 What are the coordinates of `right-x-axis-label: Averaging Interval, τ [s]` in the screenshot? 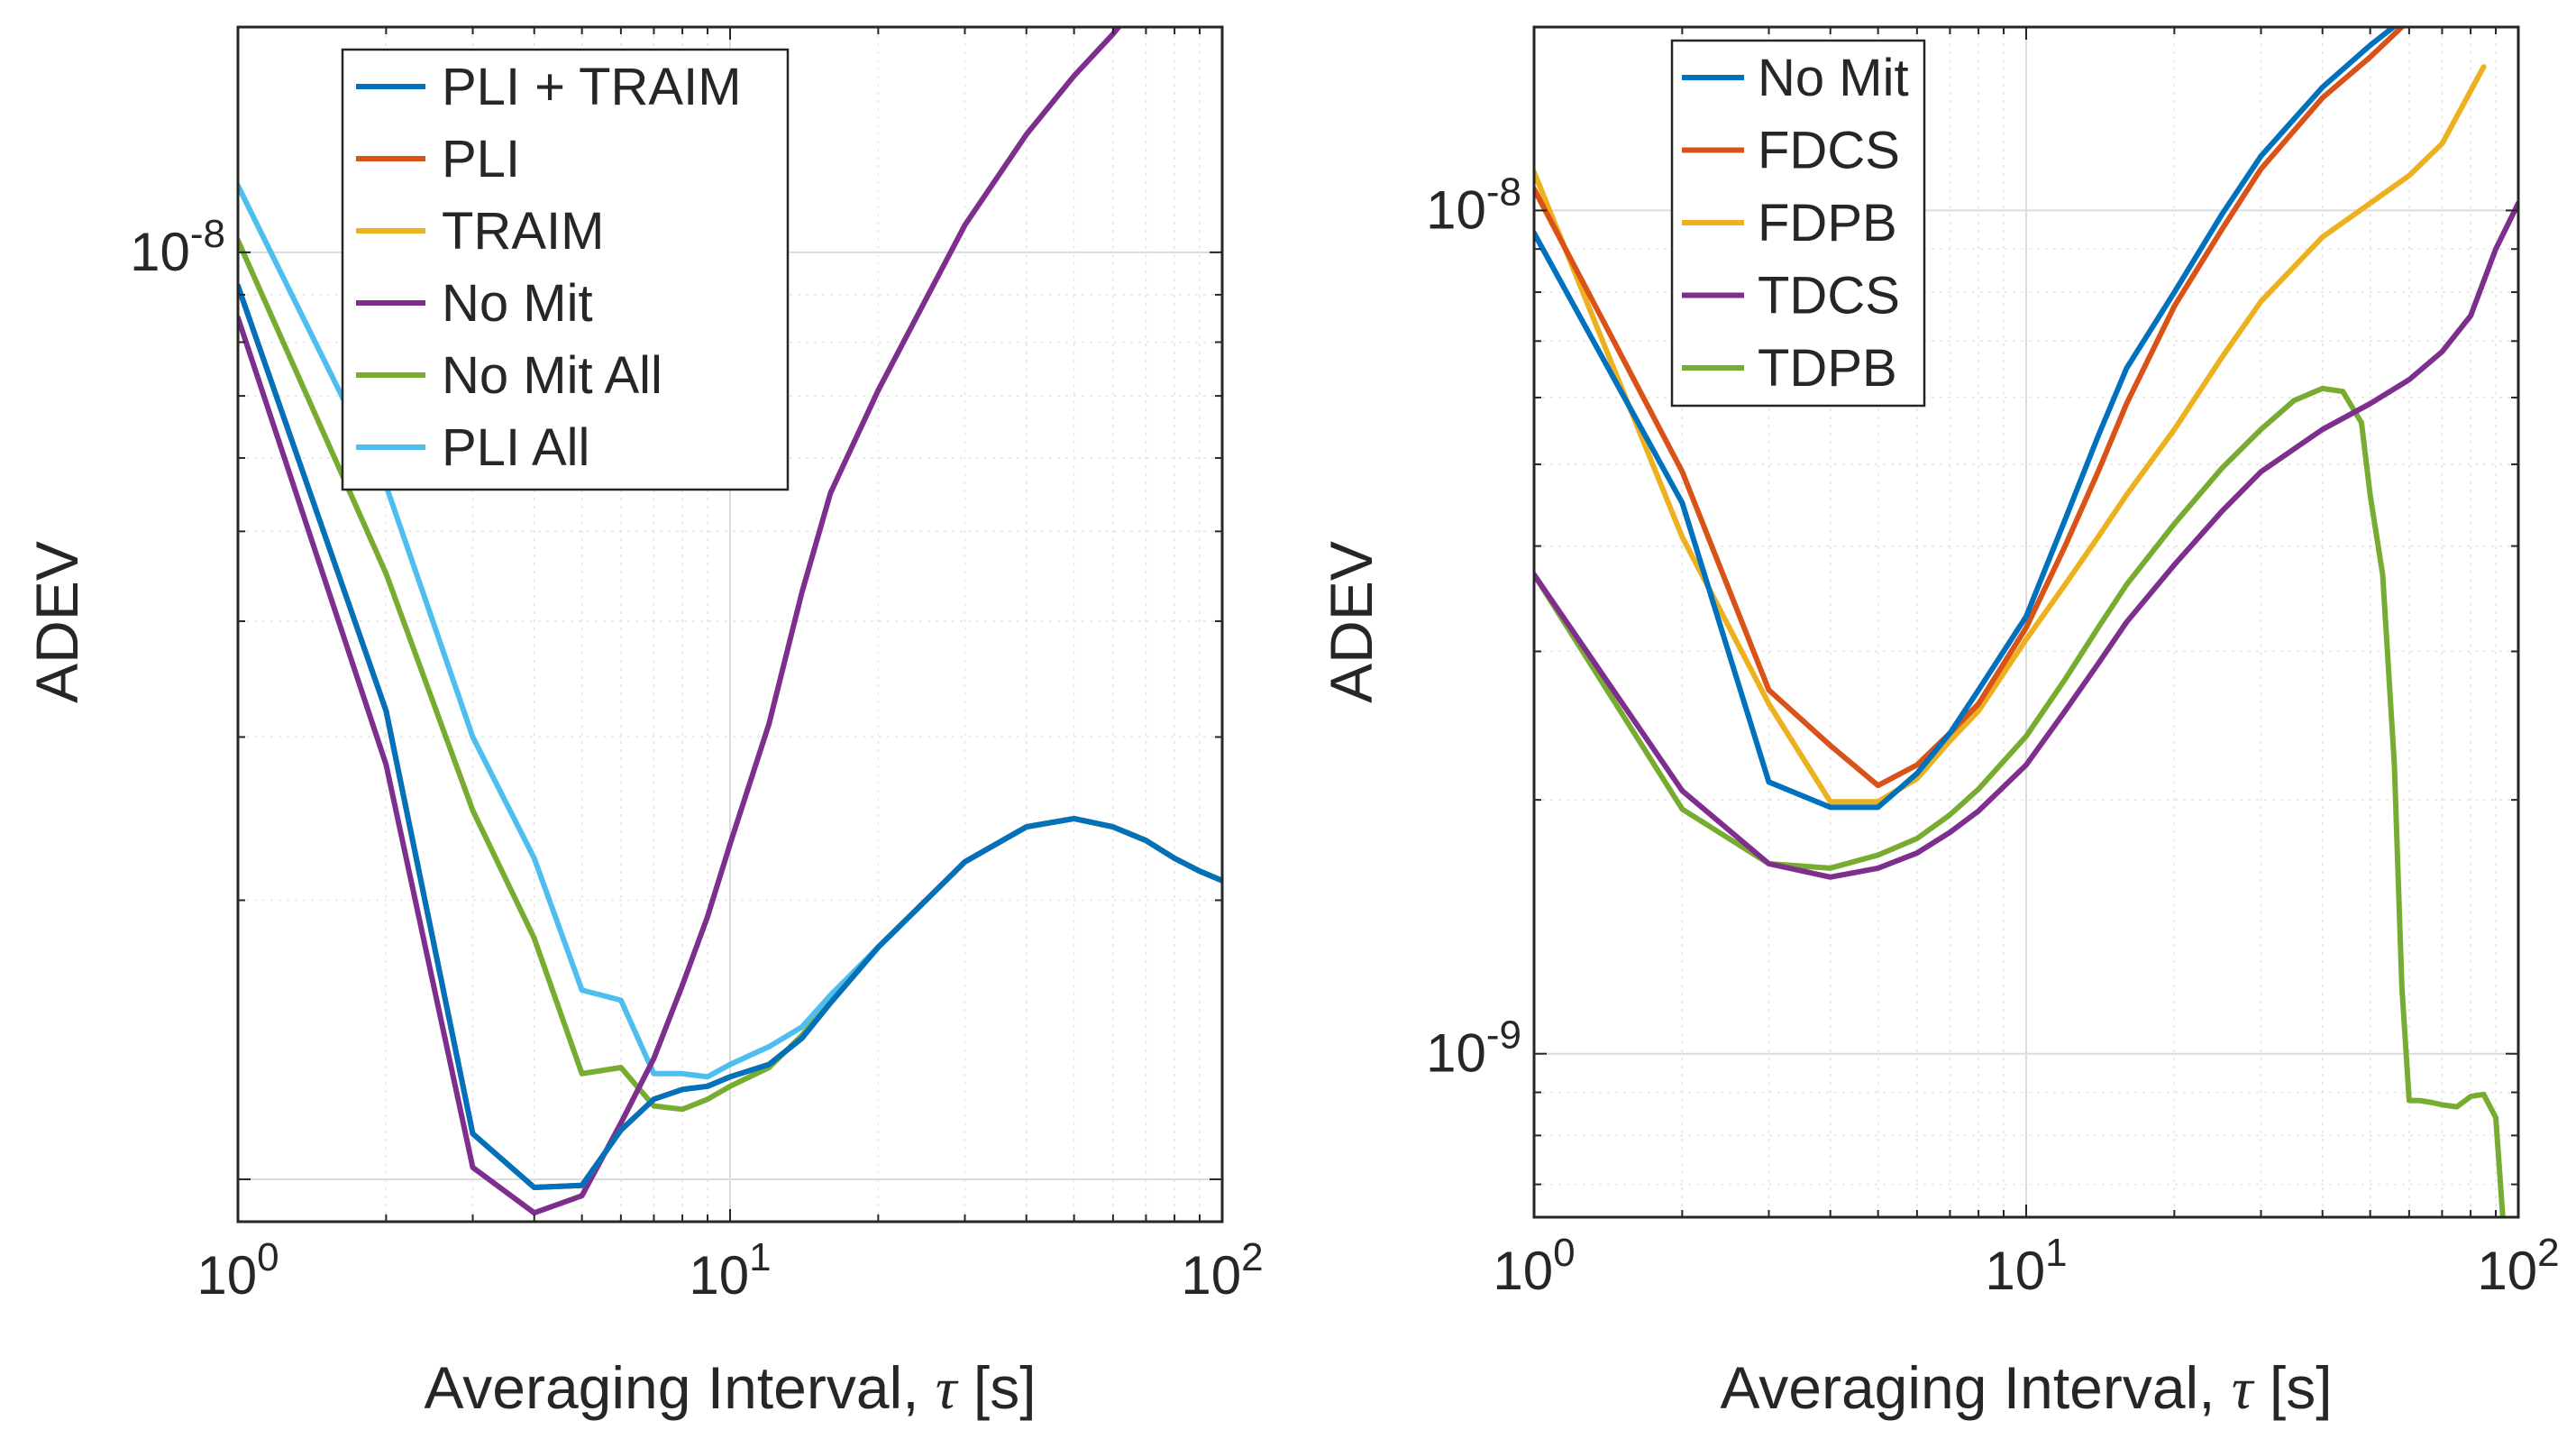 It's located at (2026, 1388).